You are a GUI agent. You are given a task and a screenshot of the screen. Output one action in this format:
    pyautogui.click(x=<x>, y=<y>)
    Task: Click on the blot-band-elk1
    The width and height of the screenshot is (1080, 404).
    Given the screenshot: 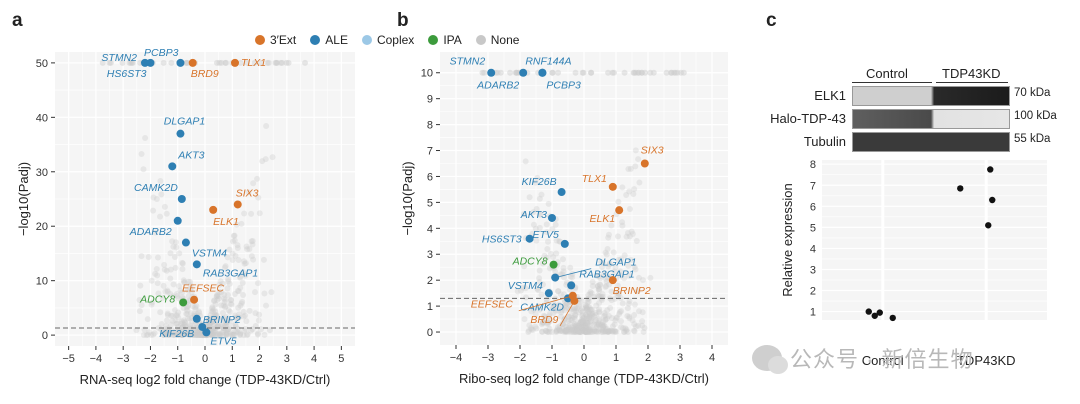 What is the action you would take?
    pyautogui.click(x=931, y=96)
    